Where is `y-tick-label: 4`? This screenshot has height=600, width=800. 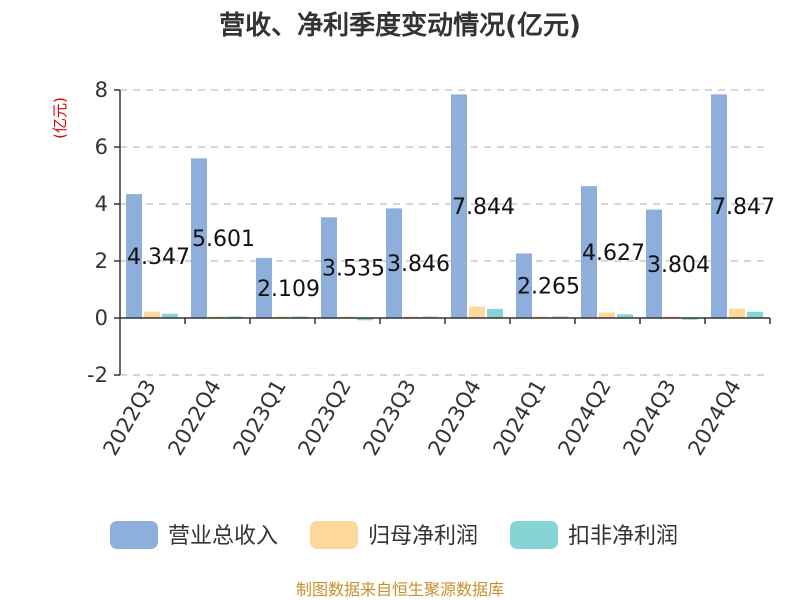
y-tick-label: 4 is located at coordinates (101, 204).